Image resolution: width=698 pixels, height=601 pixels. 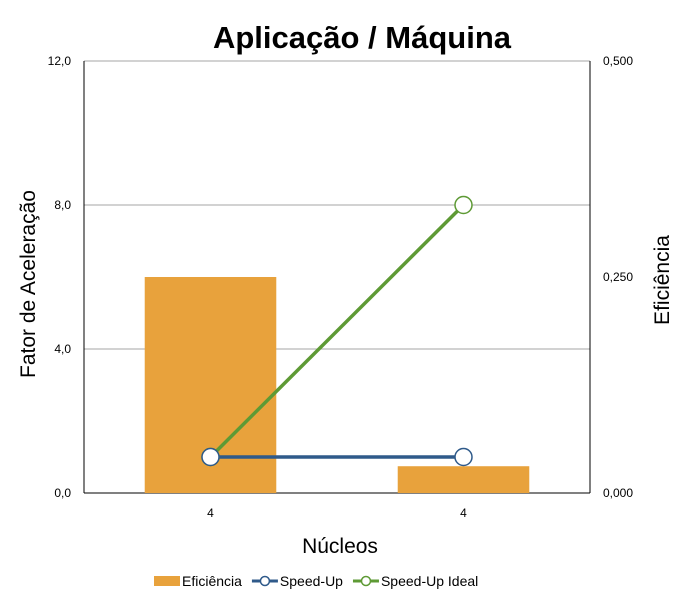 What do you see at coordinates (618, 493) in the screenshot?
I see `y-right-tick-label: 0,000` at bounding box center [618, 493].